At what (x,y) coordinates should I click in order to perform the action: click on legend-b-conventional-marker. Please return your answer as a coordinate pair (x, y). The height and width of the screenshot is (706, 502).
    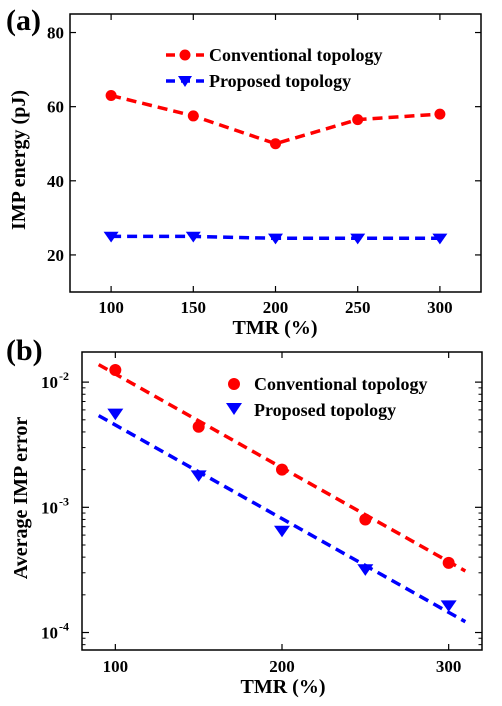
    Looking at the image, I should click on (234, 384).